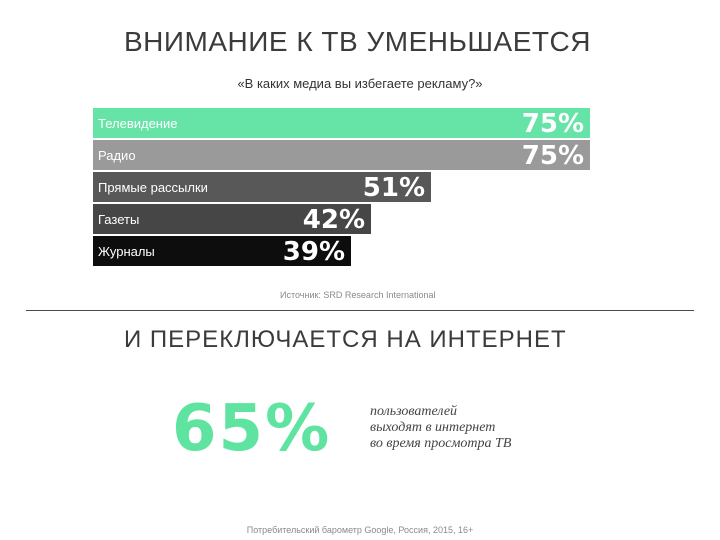 Image resolution: width=720 pixels, height=540 pixels. I want to click on statistic-line: во время просмотра ТВ, so click(441, 443).